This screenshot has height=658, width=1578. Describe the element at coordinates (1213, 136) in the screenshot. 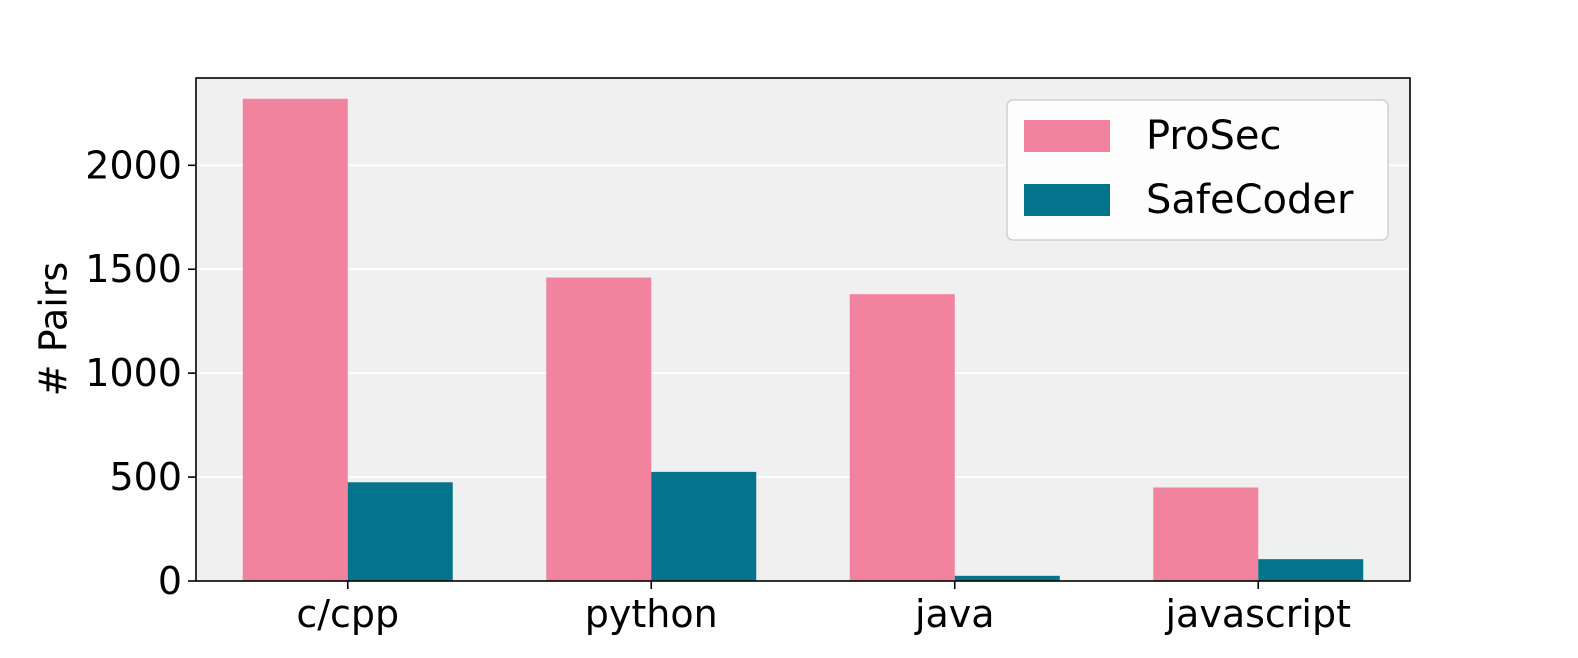

I see `legend-label-prosec: ProSec` at that location.